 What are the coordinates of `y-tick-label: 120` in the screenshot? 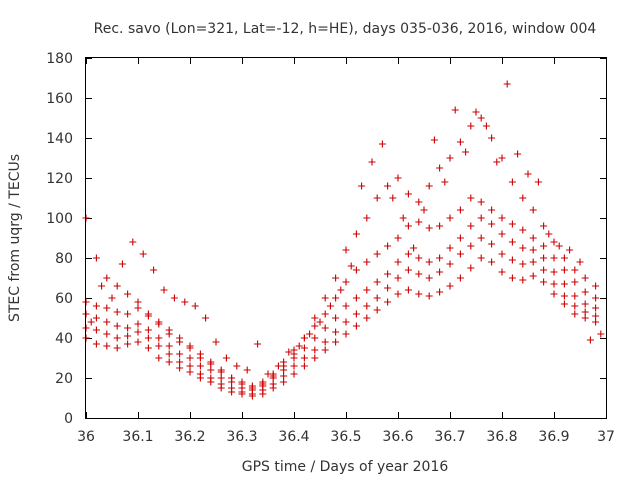 It's located at (59, 179).